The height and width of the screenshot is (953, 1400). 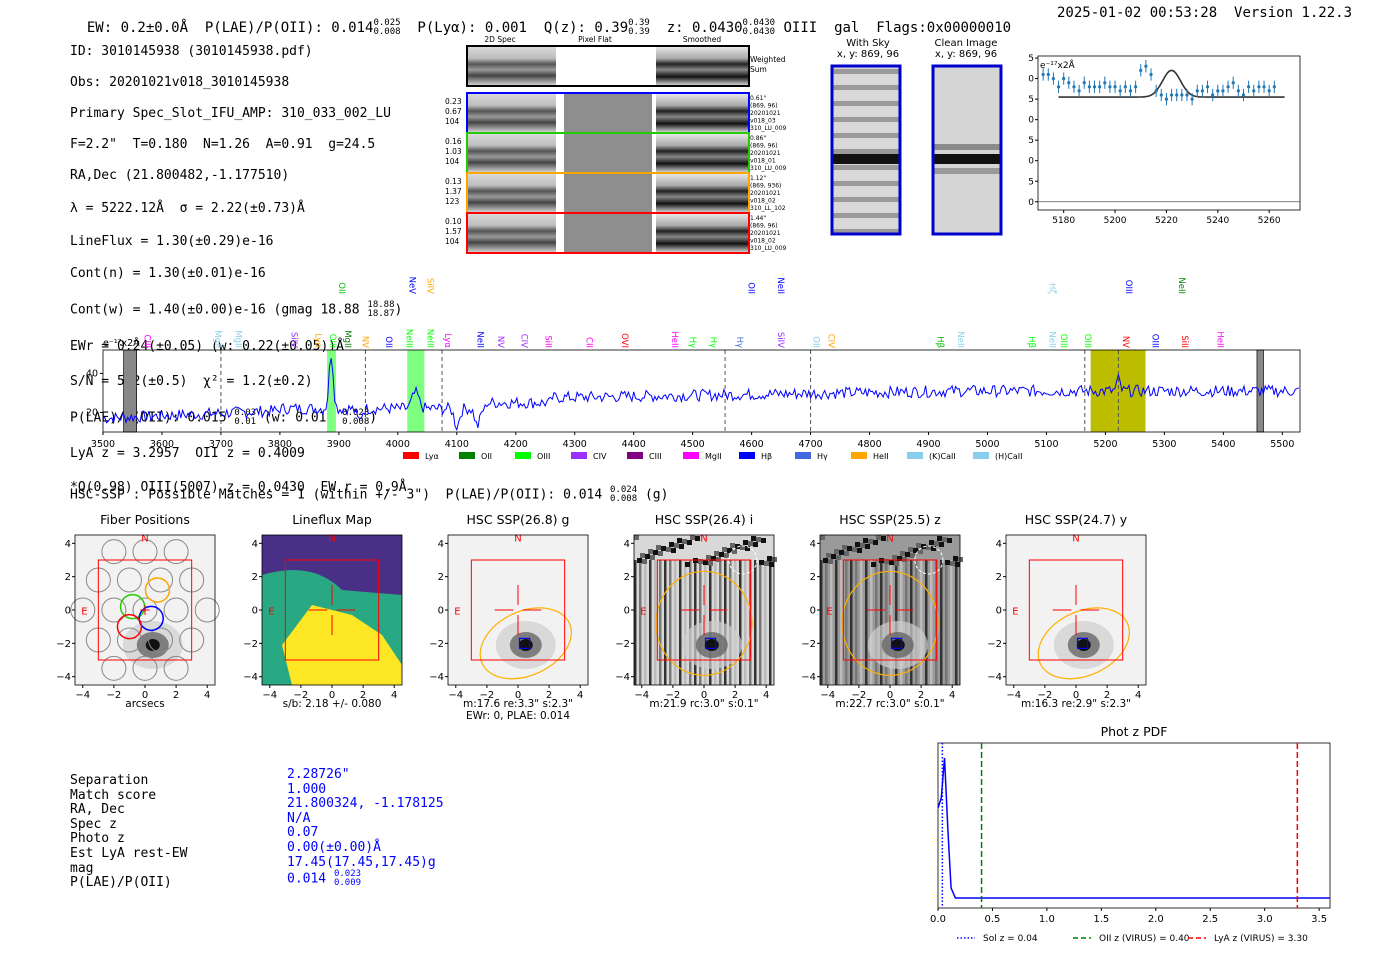 What do you see at coordinates (639, 23) in the screenshot?
I see `header-qz-sup: 0.39` at bounding box center [639, 23].